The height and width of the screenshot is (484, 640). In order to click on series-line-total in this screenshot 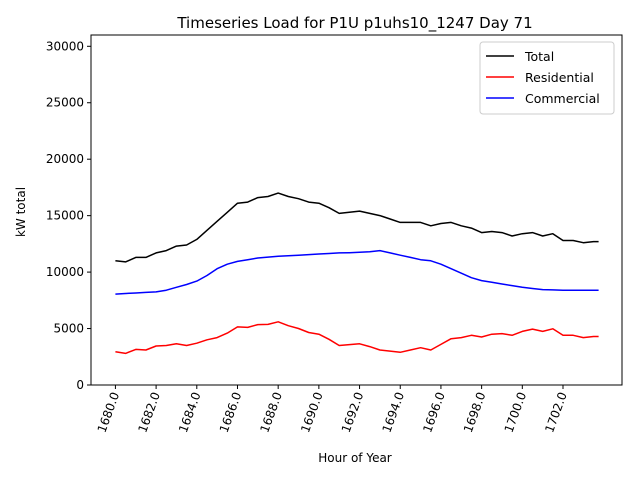, I will do `click(357, 227)`.